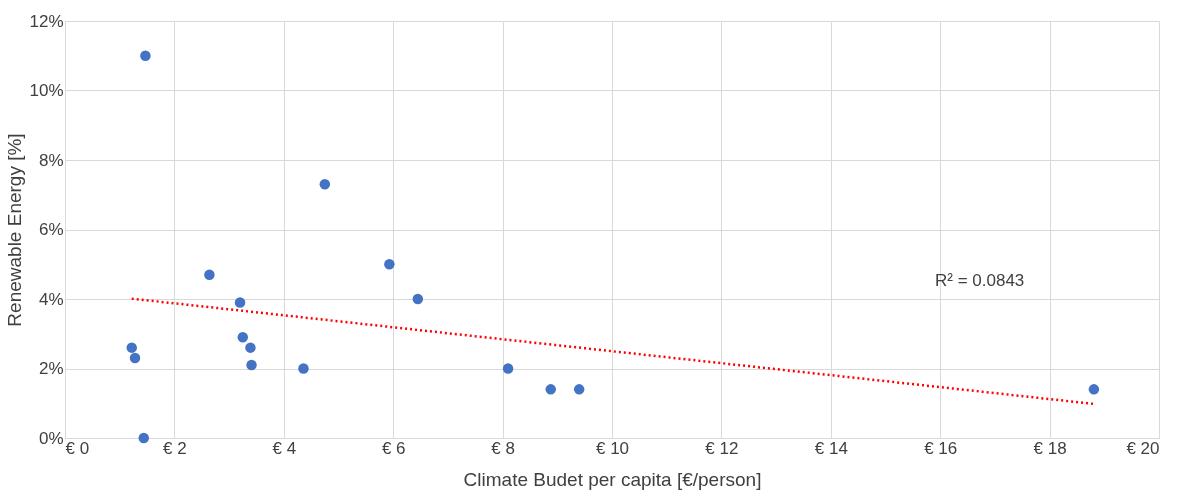 The width and height of the screenshot is (1189, 497). Describe the element at coordinates (612, 448) in the screenshot. I see `x-tick-label: € 10` at that location.